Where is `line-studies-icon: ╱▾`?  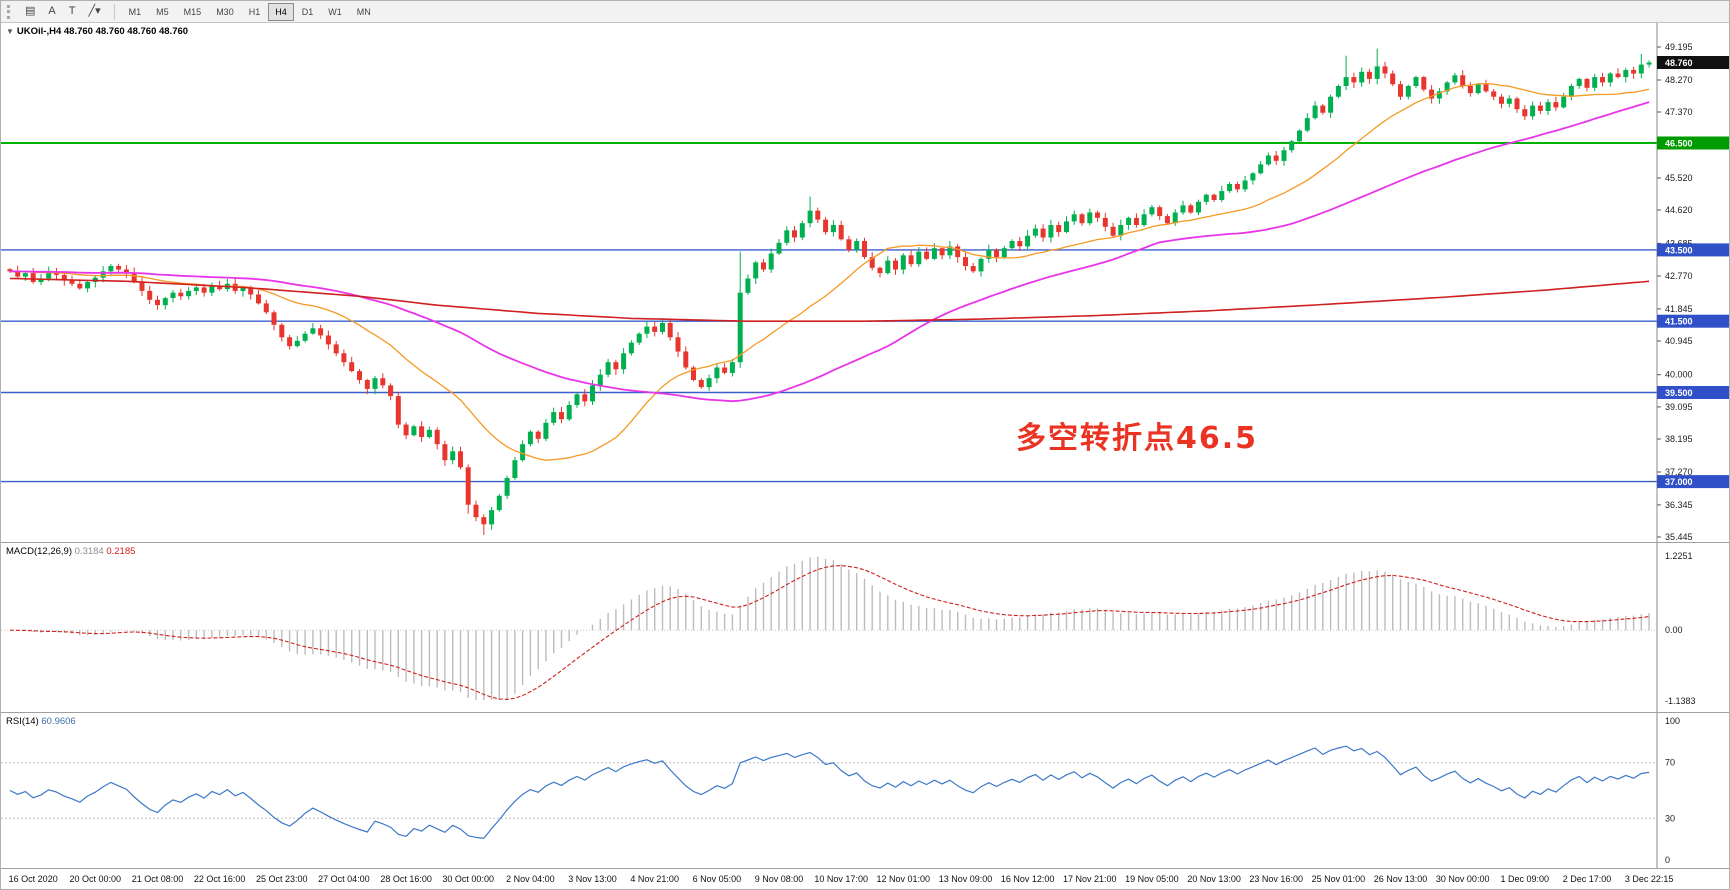 line-studies-icon: ╱▾ is located at coordinates (94, 11).